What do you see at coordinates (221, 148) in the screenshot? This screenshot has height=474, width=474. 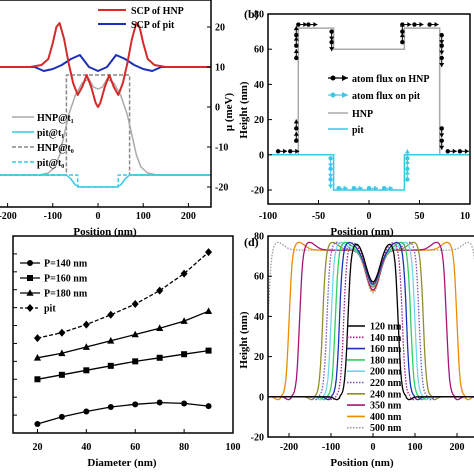 I see `y-tick-label: -10` at bounding box center [221, 148].